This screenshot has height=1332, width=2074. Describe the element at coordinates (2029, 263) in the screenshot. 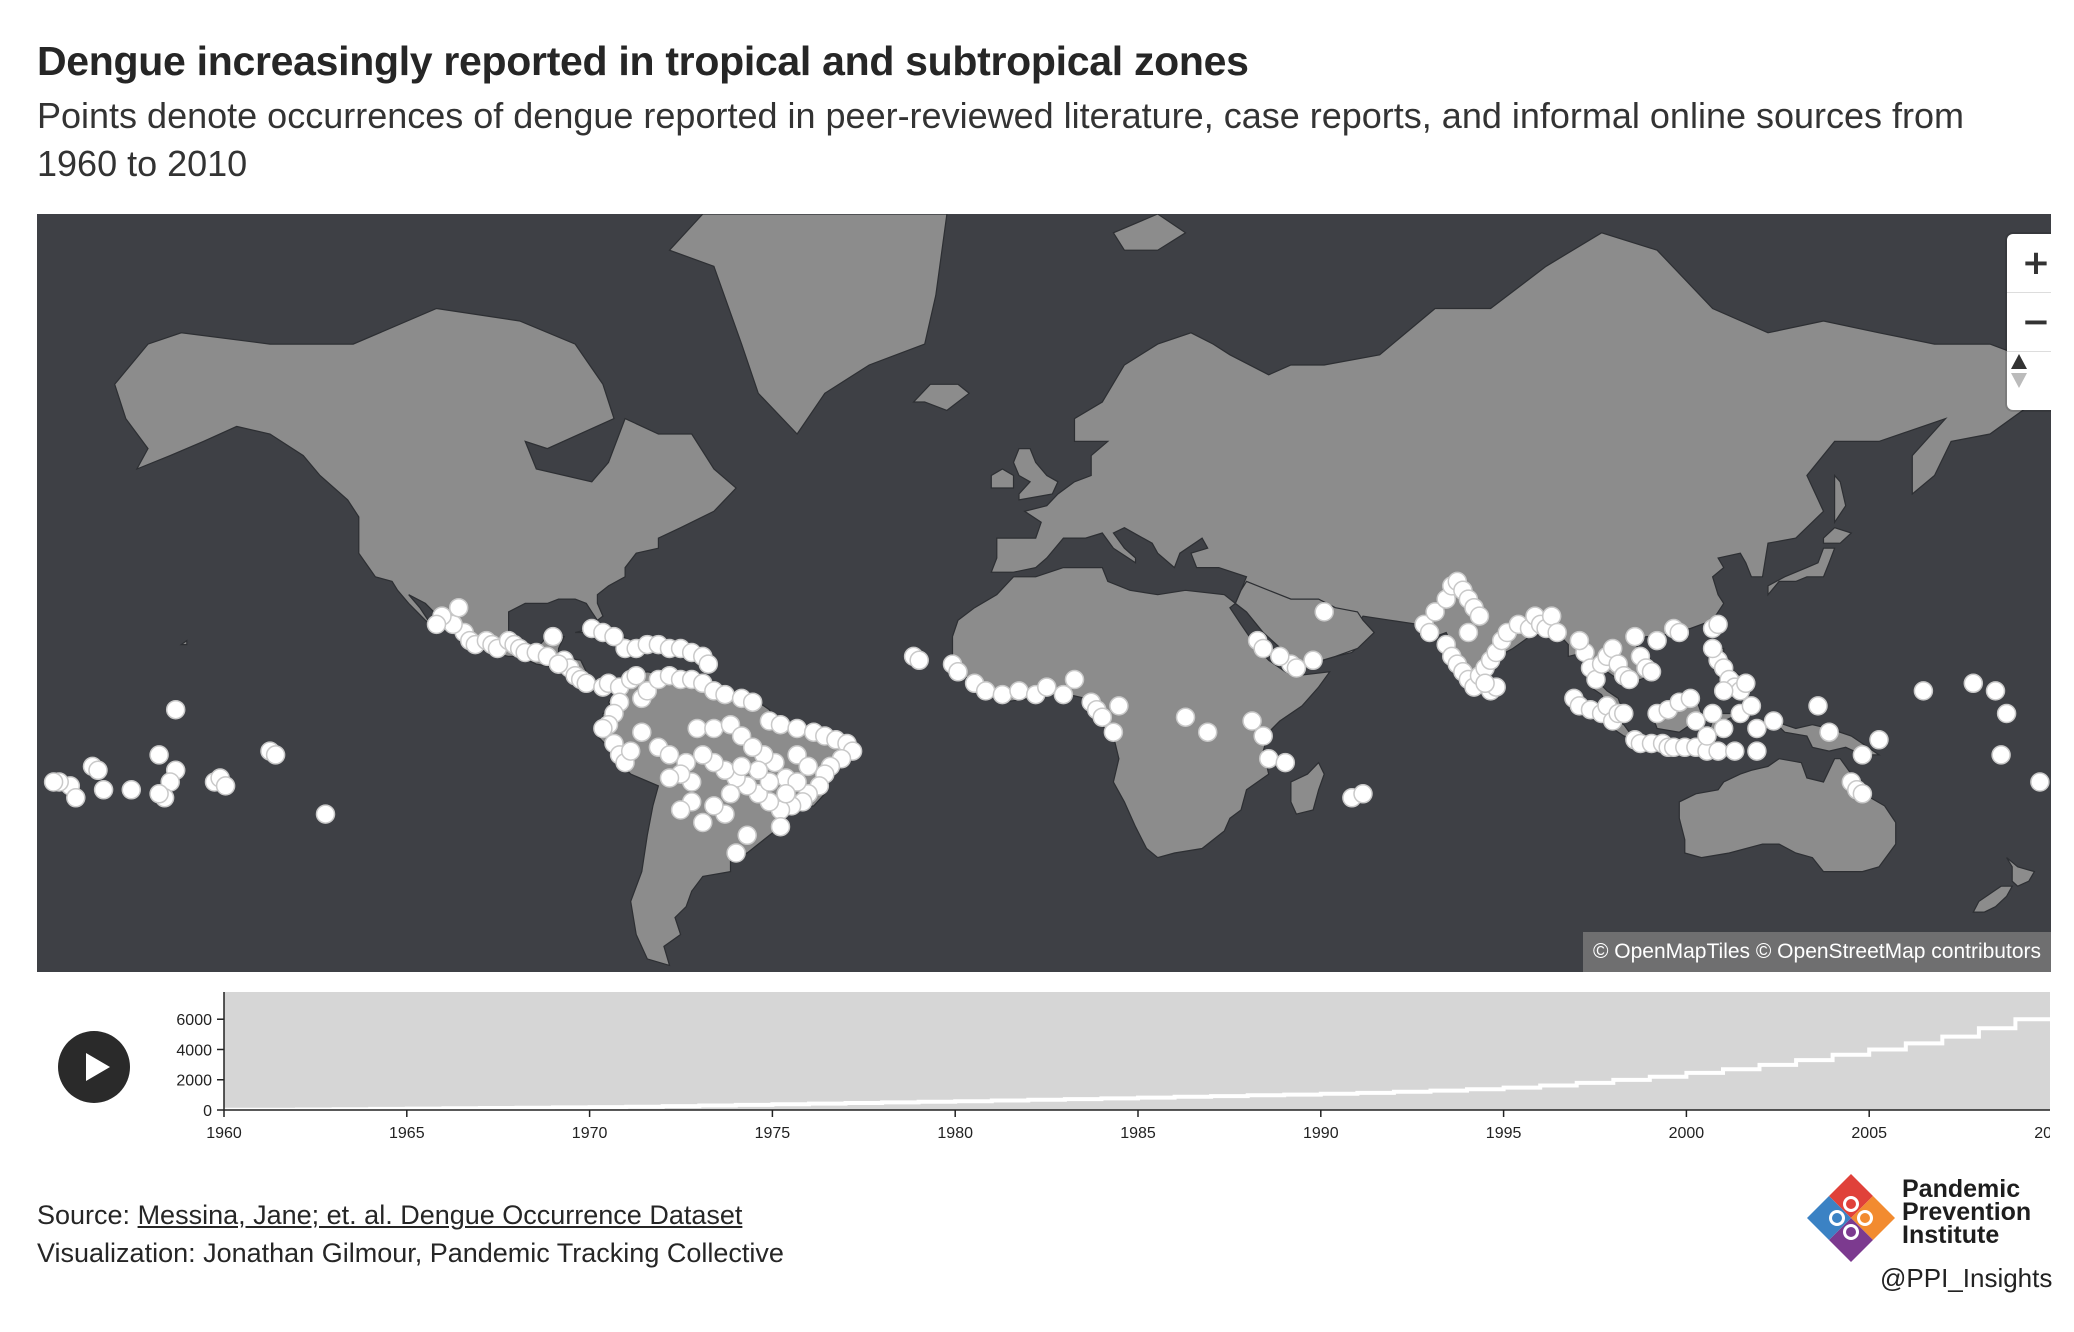

I see `zoom-in-button: +` at that location.